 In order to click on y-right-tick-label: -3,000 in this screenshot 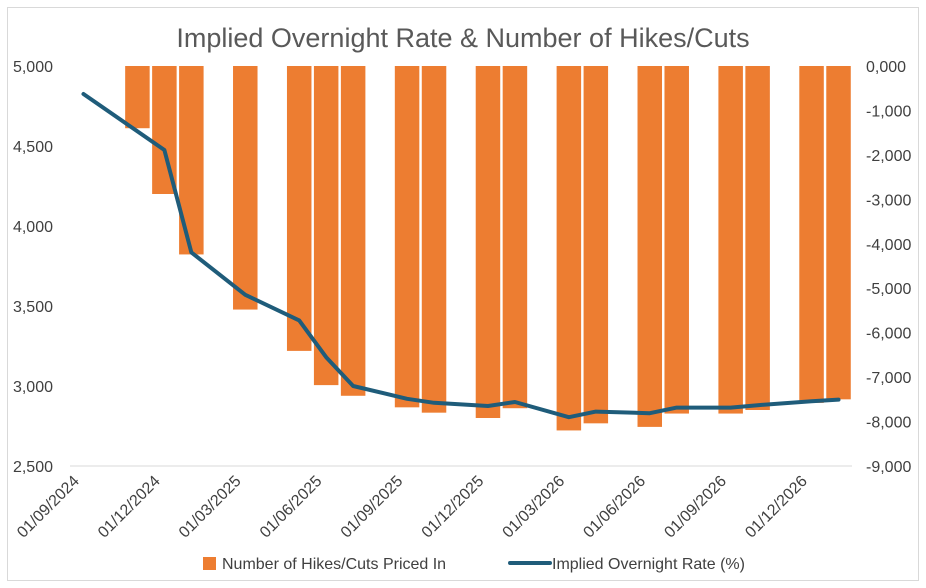, I will do `click(888, 200)`.